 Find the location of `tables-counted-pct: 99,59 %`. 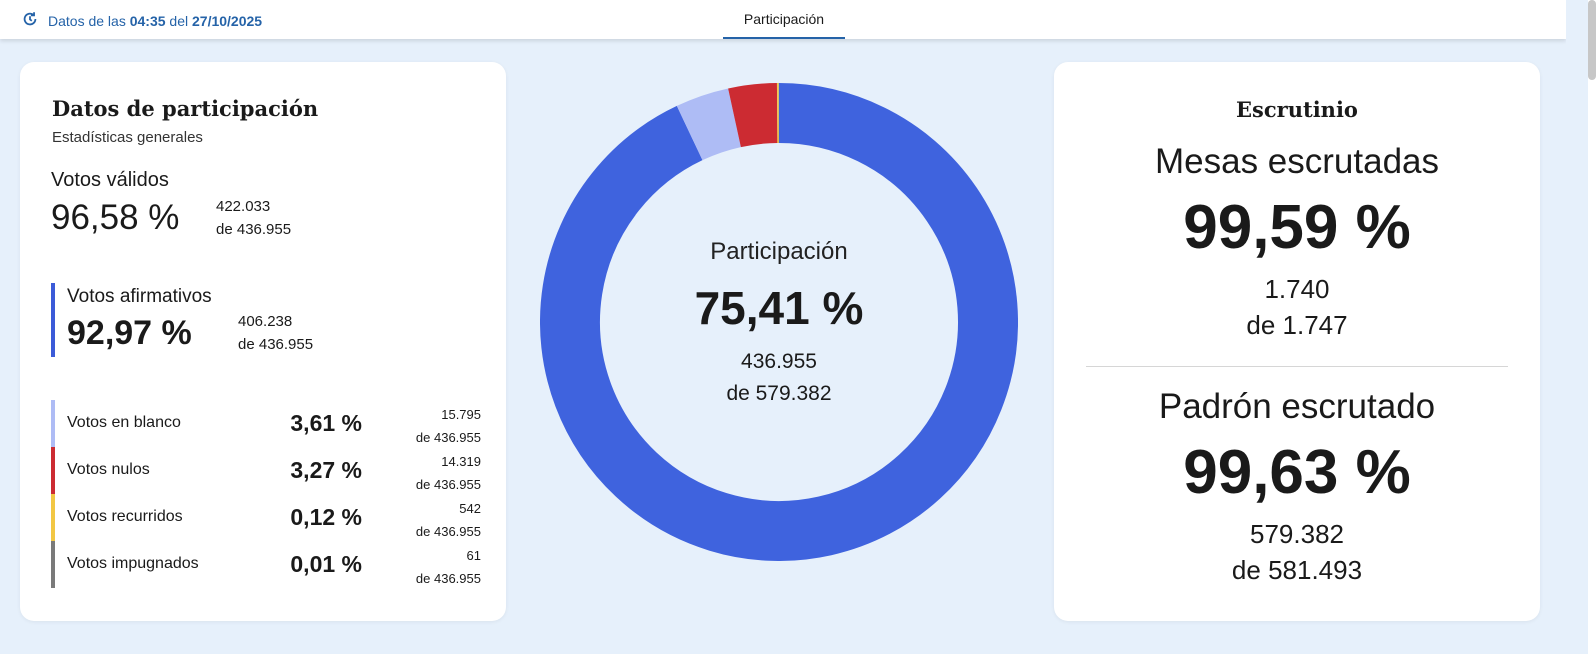

tables-counted-pct: 99,59 % is located at coordinates (1297, 227).